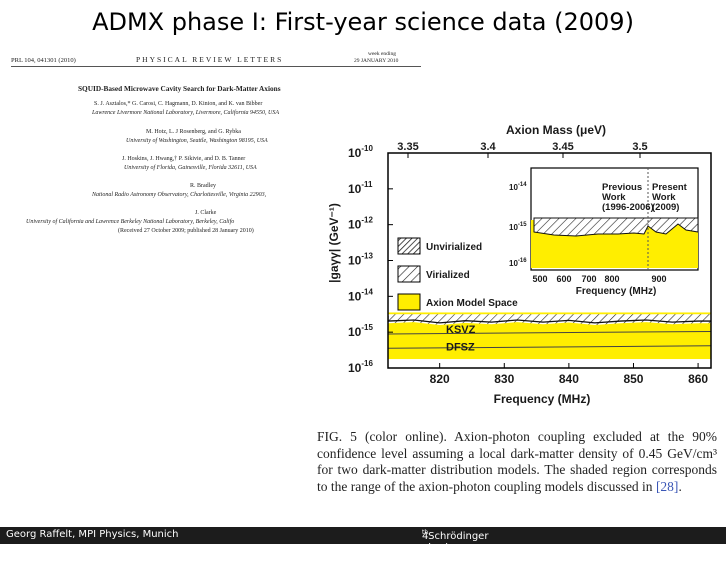 This screenshot has width=726, height=586. What do you see at coordinates (206, 213) in the screenshot?
I see `authors-5: J. Clarke` at bounding box center [206, 213].